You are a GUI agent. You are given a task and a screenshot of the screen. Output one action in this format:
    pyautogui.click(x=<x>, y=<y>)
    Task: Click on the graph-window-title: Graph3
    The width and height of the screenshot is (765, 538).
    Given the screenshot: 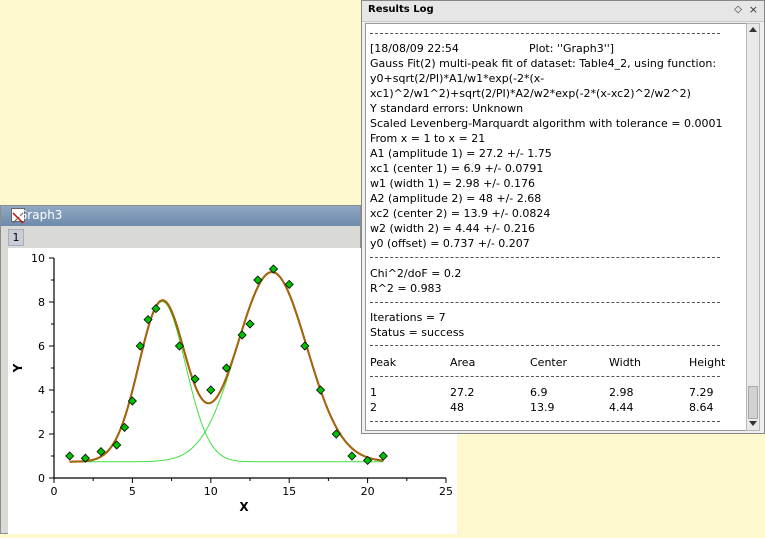 What is the action you would take?
    pyautogui.click(x=40, y=215)
    